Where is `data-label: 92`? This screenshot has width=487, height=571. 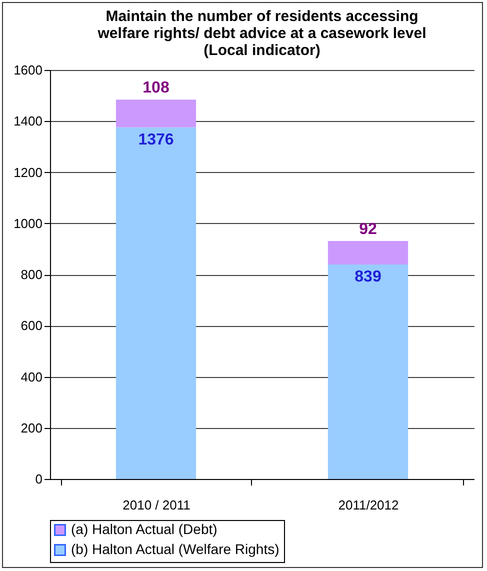 data-label: 92 is located at coordinates (368, 229).